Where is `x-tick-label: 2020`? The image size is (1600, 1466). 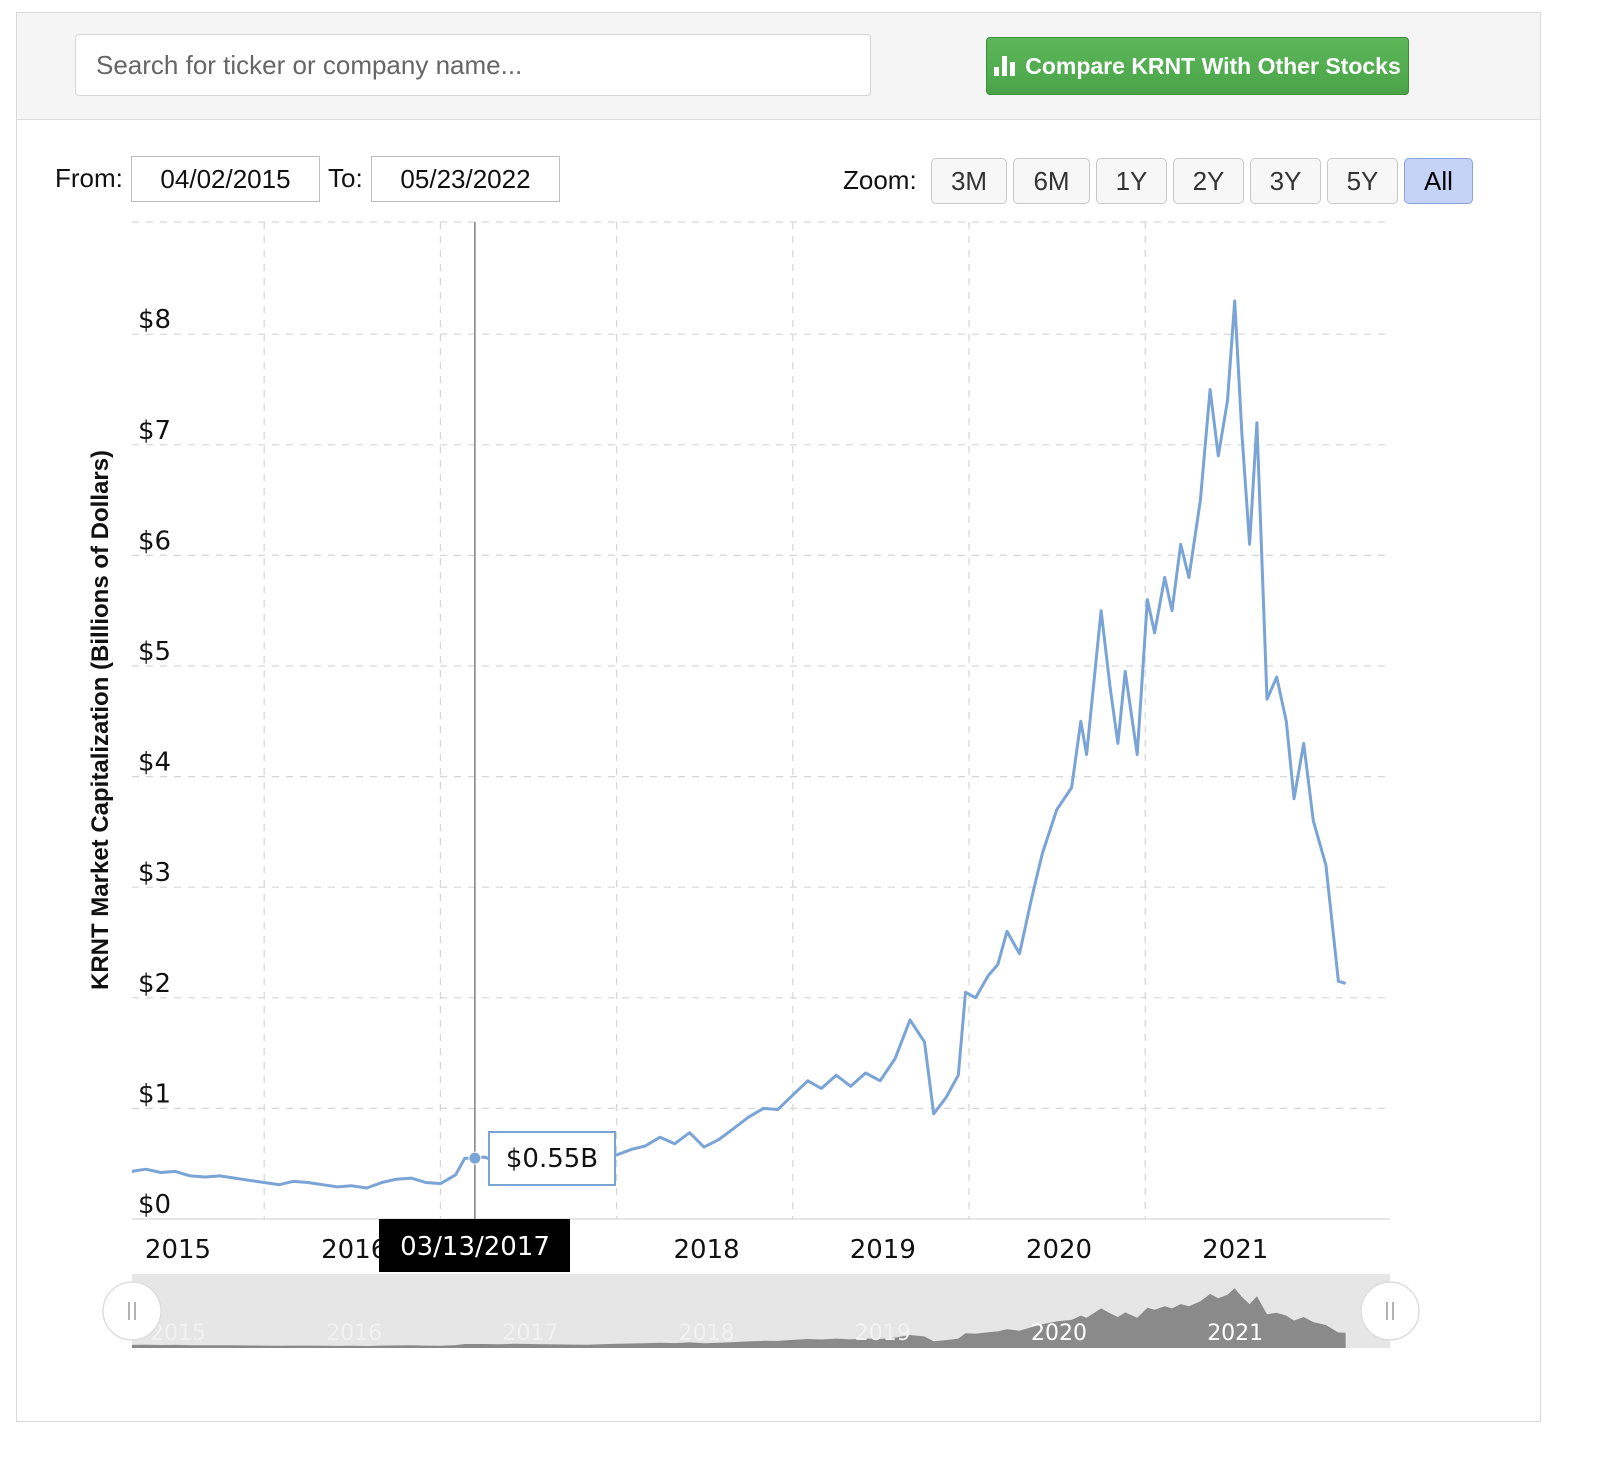
x-tick-label: 2020 is located at coordinates (1059, 1250).